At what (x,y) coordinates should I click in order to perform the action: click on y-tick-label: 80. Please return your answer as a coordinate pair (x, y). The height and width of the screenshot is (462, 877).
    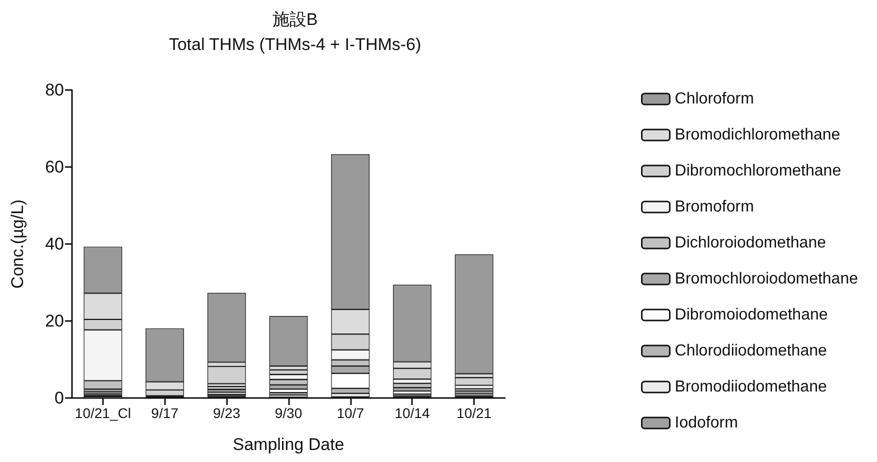
    Looking at the image, I should click on (54, 90).